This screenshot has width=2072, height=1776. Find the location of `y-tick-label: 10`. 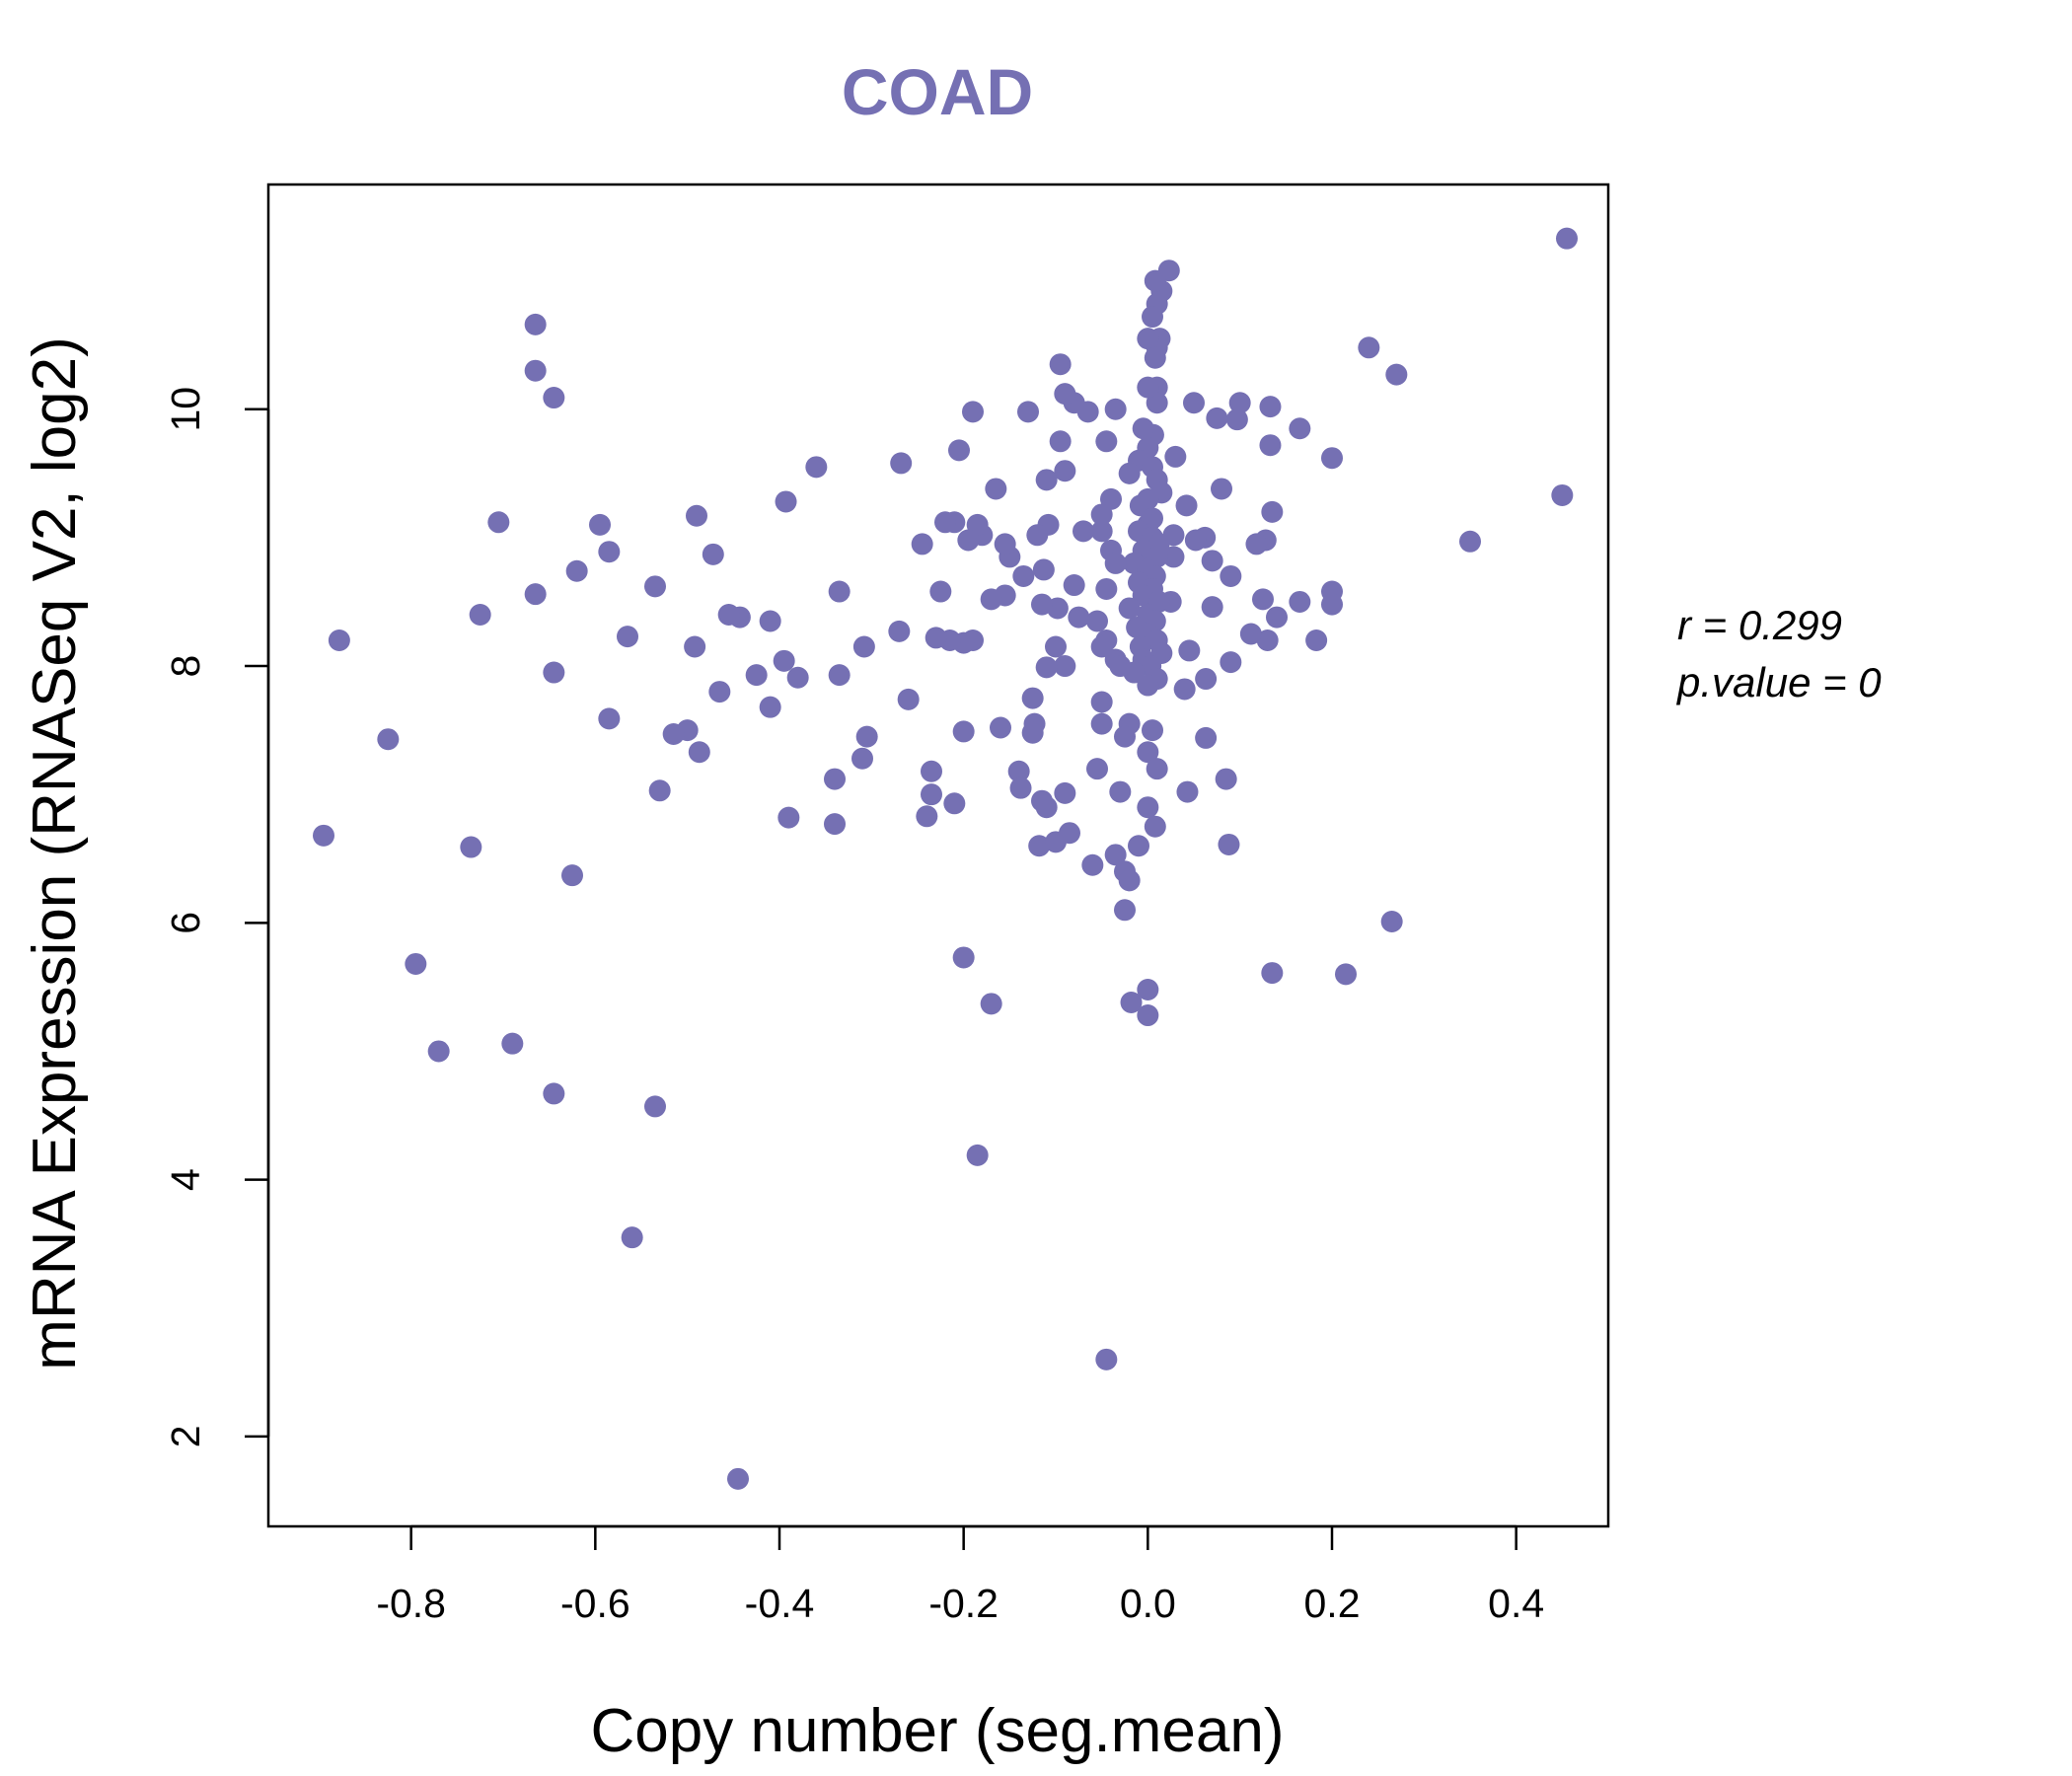

y-tick-label: 10 is located at coordinates (186, 410).